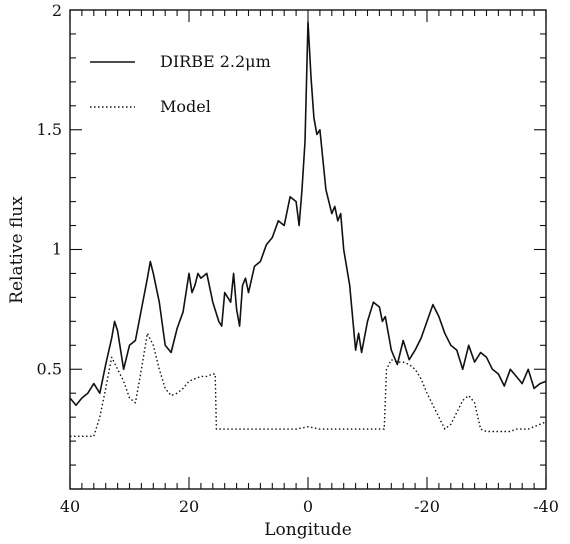  Describe the element at coordinates (57, 10) in the screenshot. I see `y-tick-label: 2` at that location.